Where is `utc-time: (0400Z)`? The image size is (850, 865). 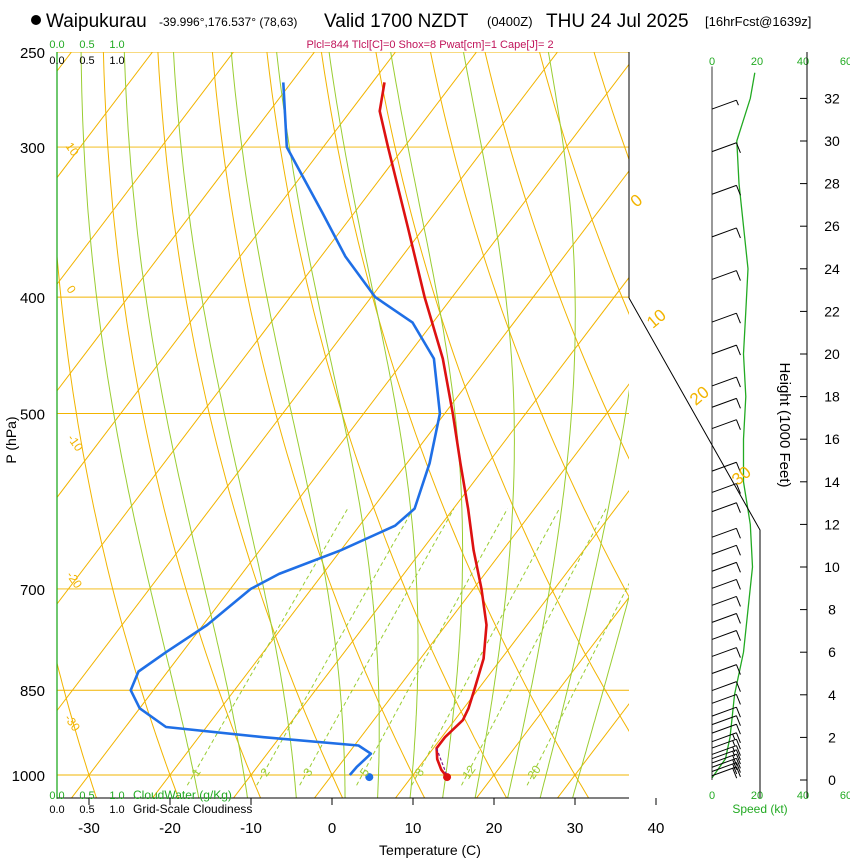 utc-time: (0400Z) is located at coordinates (510, 21).